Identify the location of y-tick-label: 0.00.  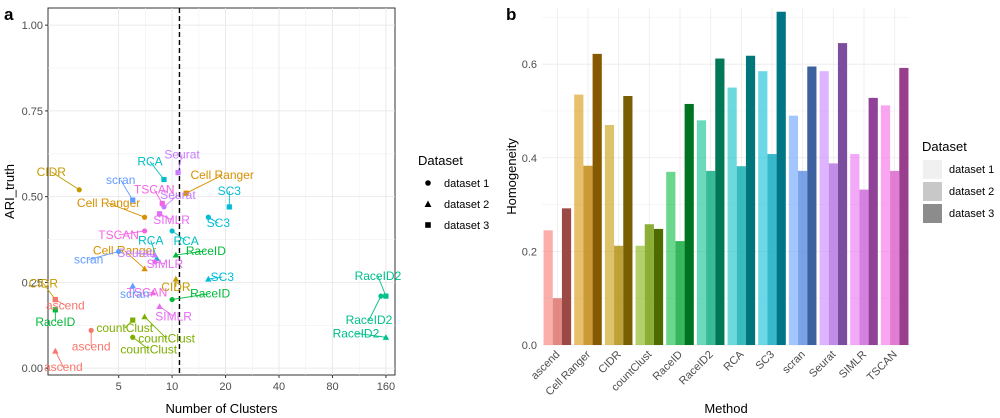
(32, 369).